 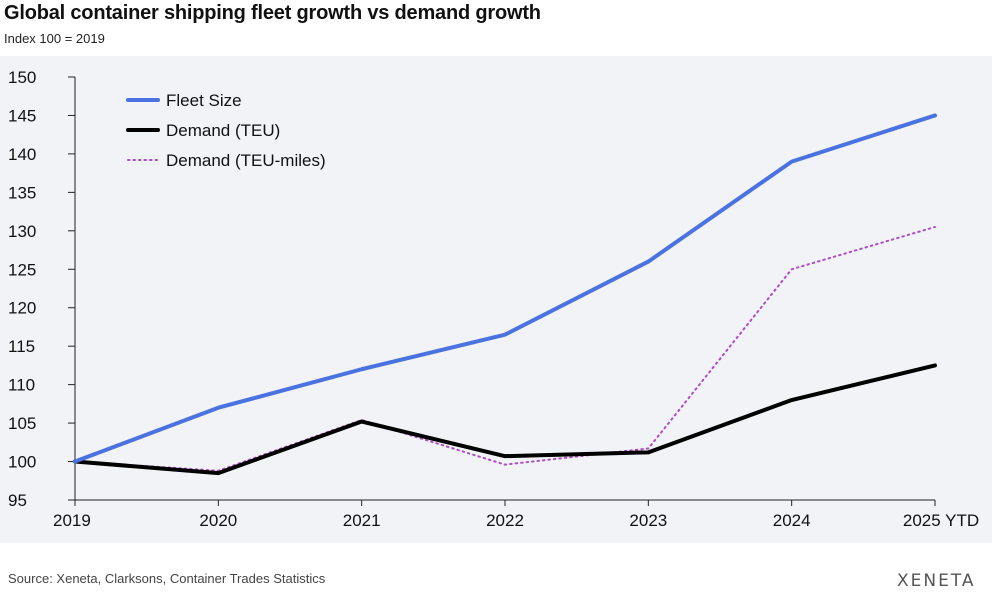 I want to click on y-tick-label-100: 100, so click(x=22, y=462).